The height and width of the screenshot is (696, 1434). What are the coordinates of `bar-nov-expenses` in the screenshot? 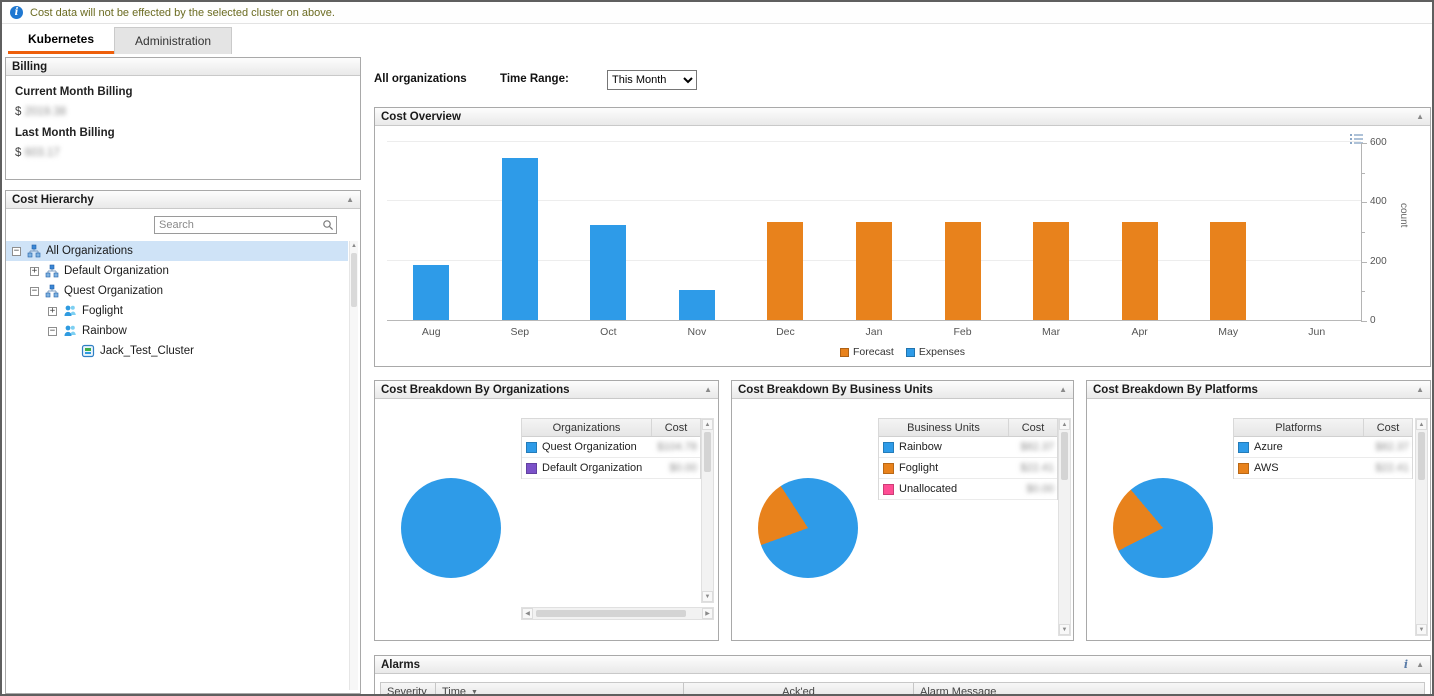 It's located at (696, 305).